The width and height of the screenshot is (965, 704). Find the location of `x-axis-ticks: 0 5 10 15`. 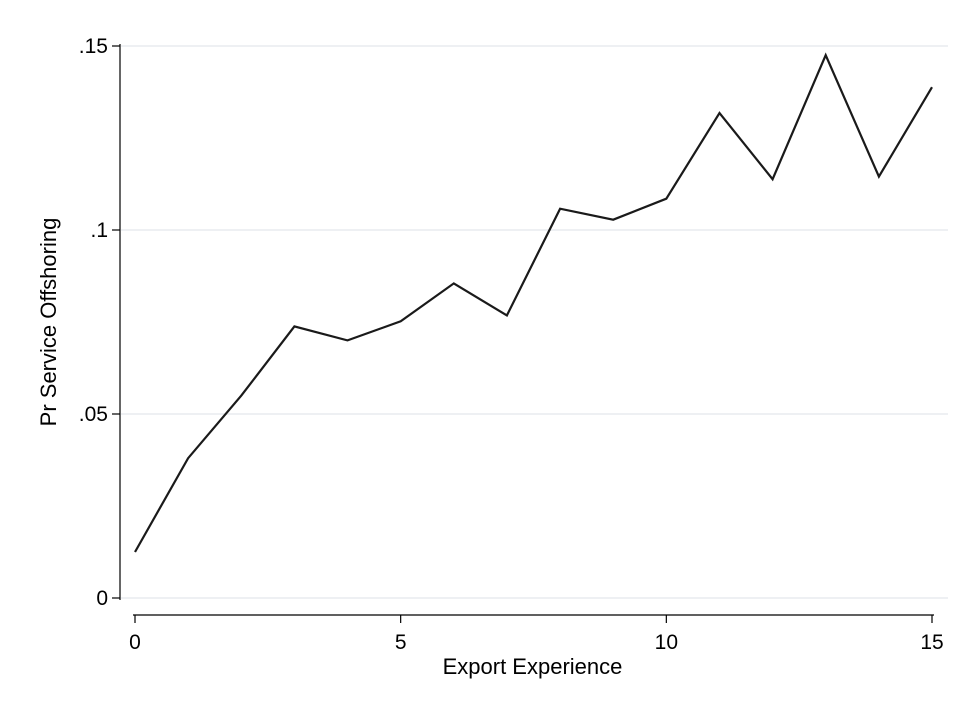

x-axis-ticks: 0 5 10 15 is located at coordinates (536, 634).